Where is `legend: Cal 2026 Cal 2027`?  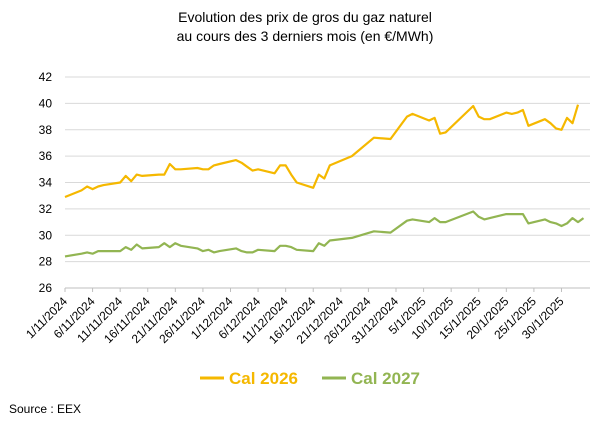 legend: Cal 2026 Cal 2027 is located at coordinates (310, 378).